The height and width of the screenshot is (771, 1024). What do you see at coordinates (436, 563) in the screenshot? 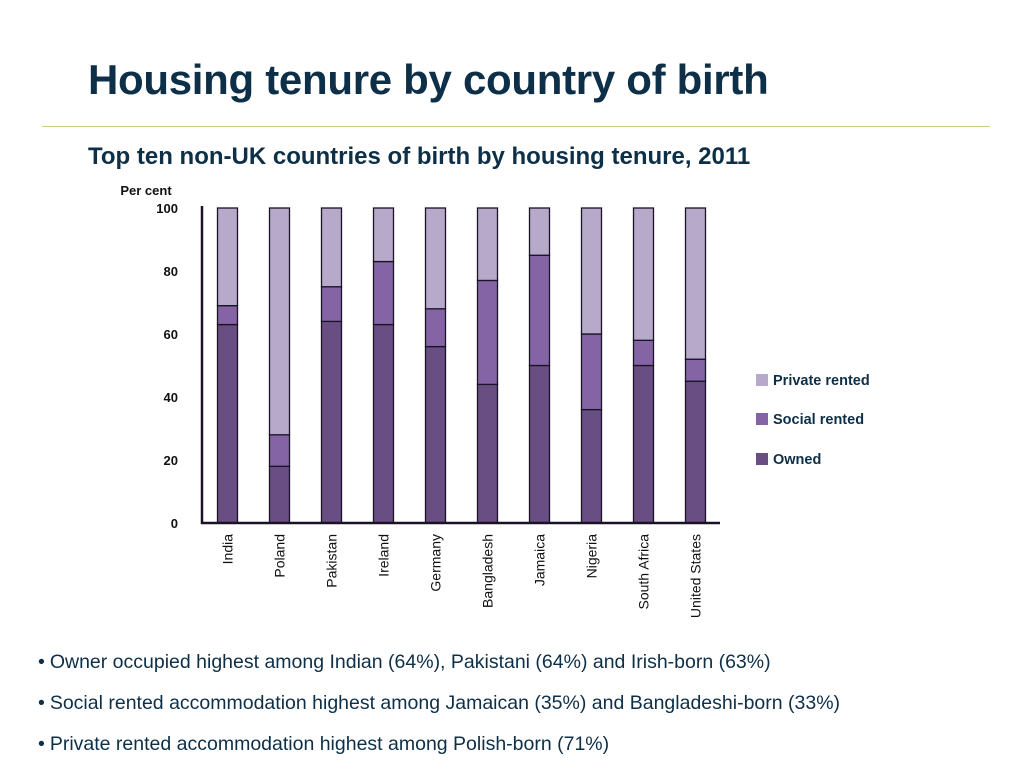
I see `x-tick-label-germany: Germany` at bounding box center [436, 563].